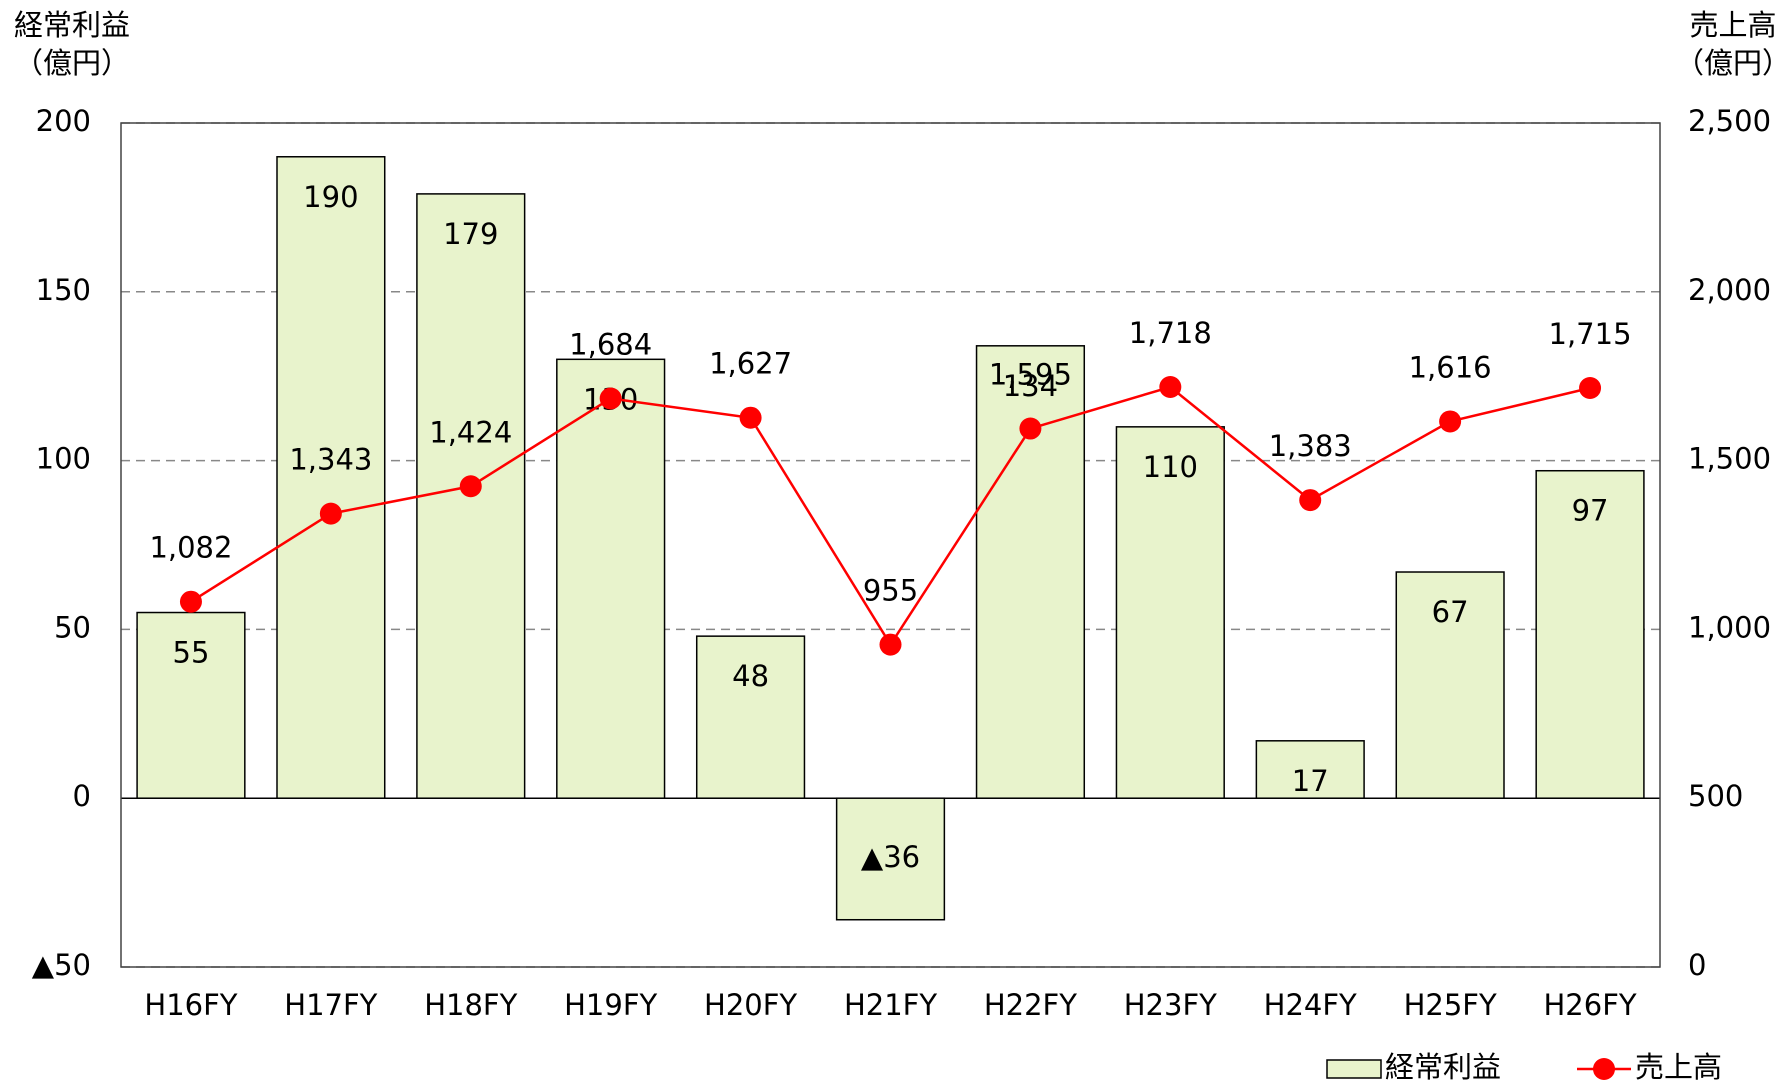 This screenshot has width=1783, height=1085. Describe the element at coordinates (72, 63) in the screenshot. I see `y-axis-title: （億円）` at that location.